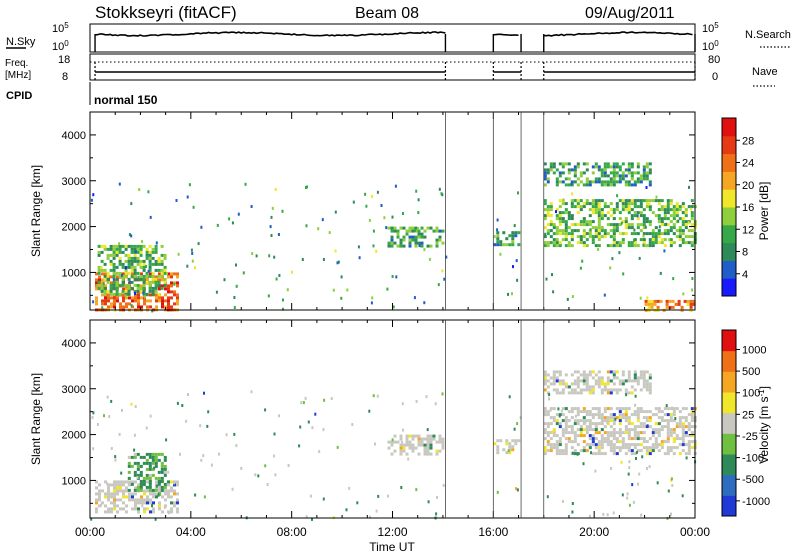  What do you see at coordinates (74, 481) in the screenshot?
I see `ytick-label-1000: 1000` at bounding box center [74, 481].